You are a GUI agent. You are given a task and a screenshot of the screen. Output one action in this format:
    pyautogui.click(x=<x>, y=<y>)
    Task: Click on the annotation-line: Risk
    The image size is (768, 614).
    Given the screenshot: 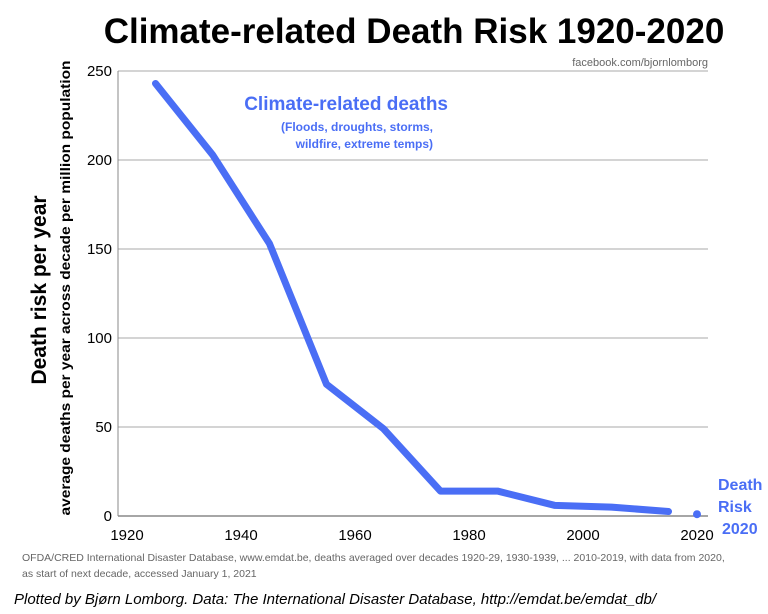 What is the action you would take?
    pyautogui.click(x=735, y=507)
    